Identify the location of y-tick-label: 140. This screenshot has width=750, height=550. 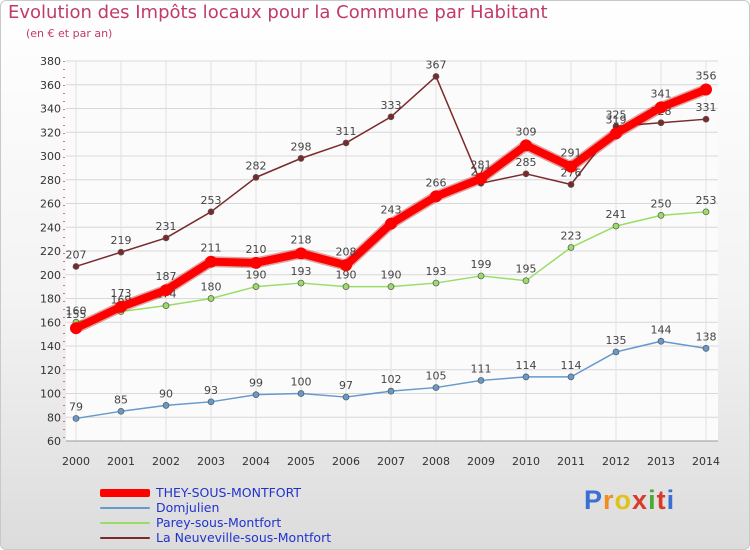
(50, 346).